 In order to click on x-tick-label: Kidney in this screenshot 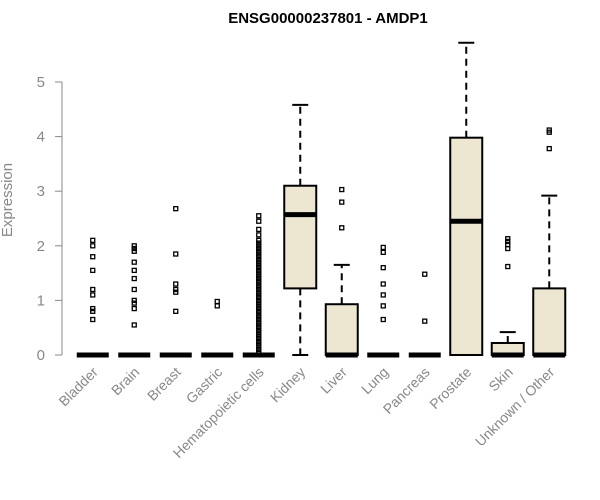, I will do `click(288, 385)`.